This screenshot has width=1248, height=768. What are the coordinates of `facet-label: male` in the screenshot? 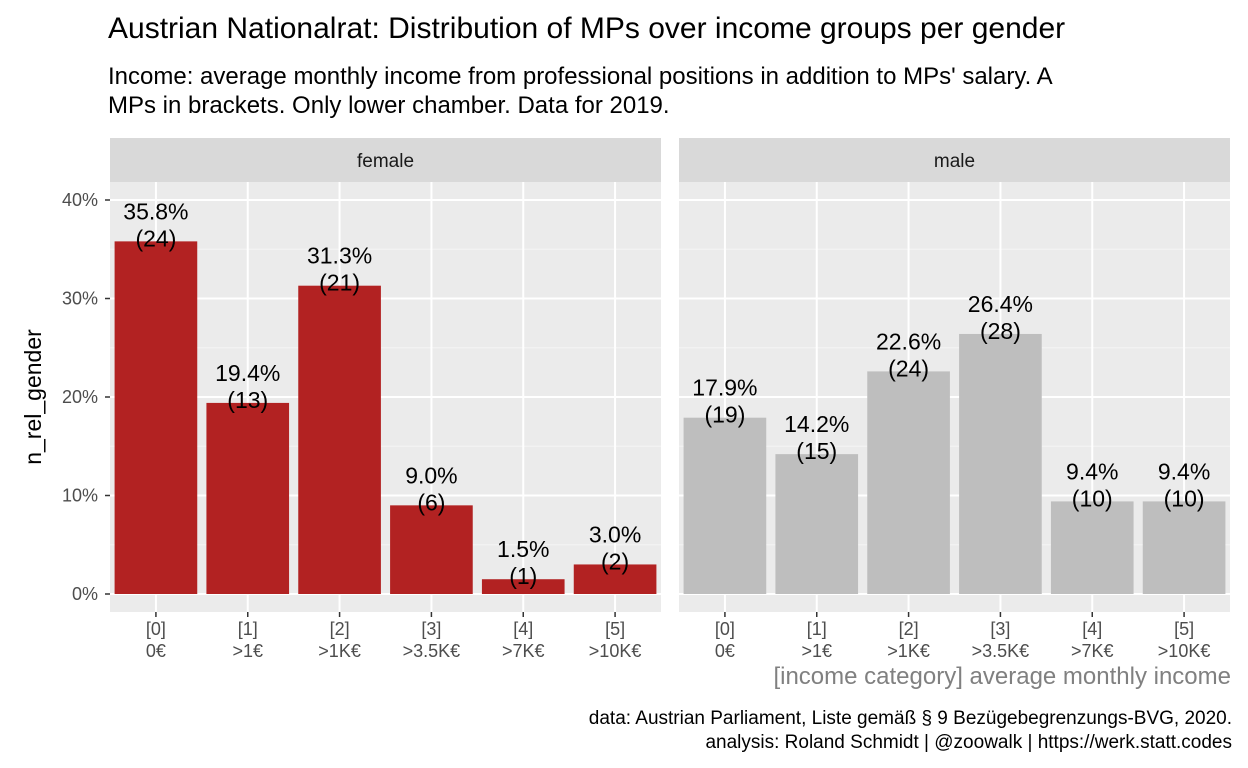 It's located at (954, 161).